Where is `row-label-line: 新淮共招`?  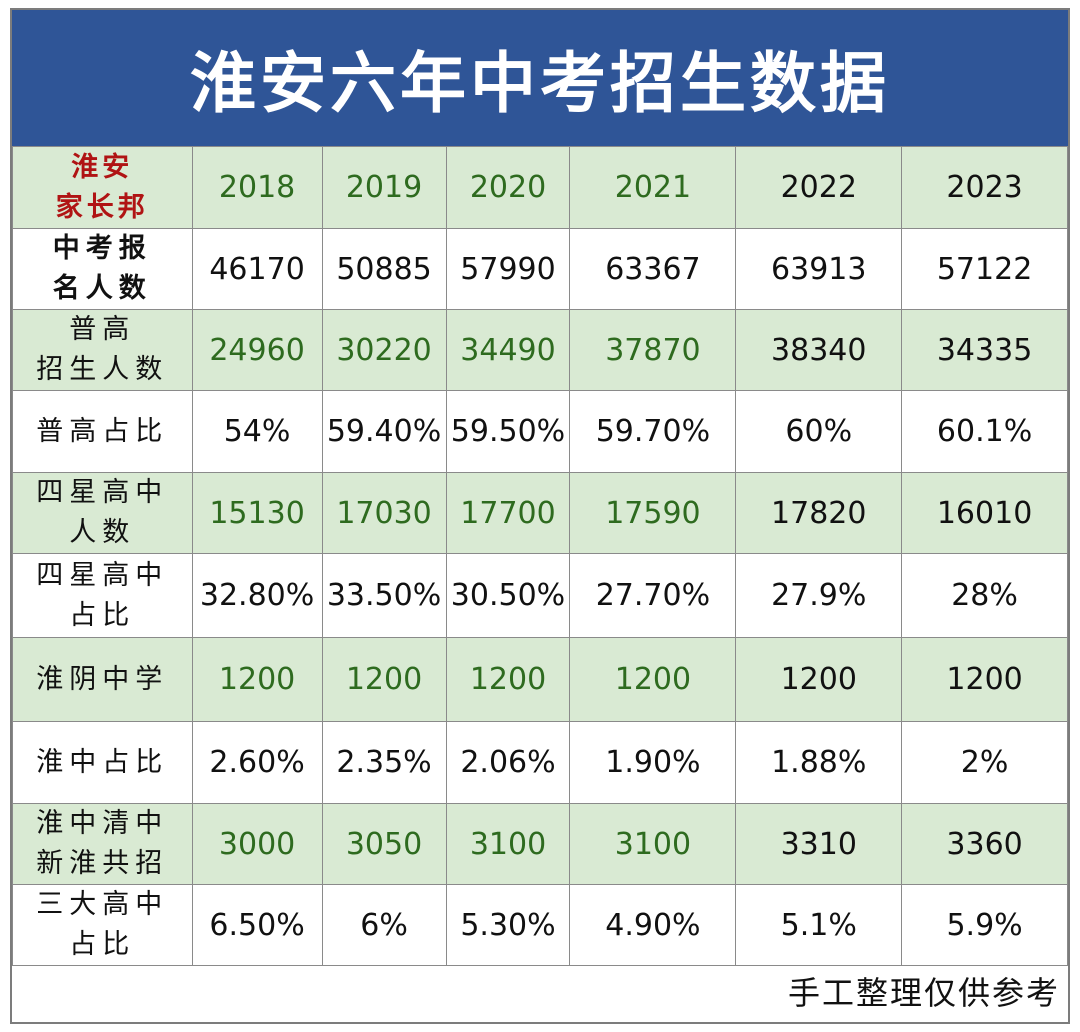
row-label-line: 新淮共招 is located at coordinates (102, 863).